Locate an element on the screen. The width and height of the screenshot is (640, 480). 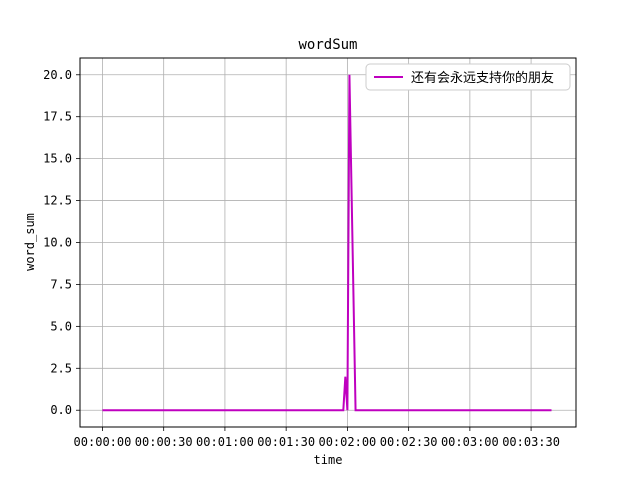
legend-series-label: 还有会永远支持你的朋友 is located at coordinates (482, 78).